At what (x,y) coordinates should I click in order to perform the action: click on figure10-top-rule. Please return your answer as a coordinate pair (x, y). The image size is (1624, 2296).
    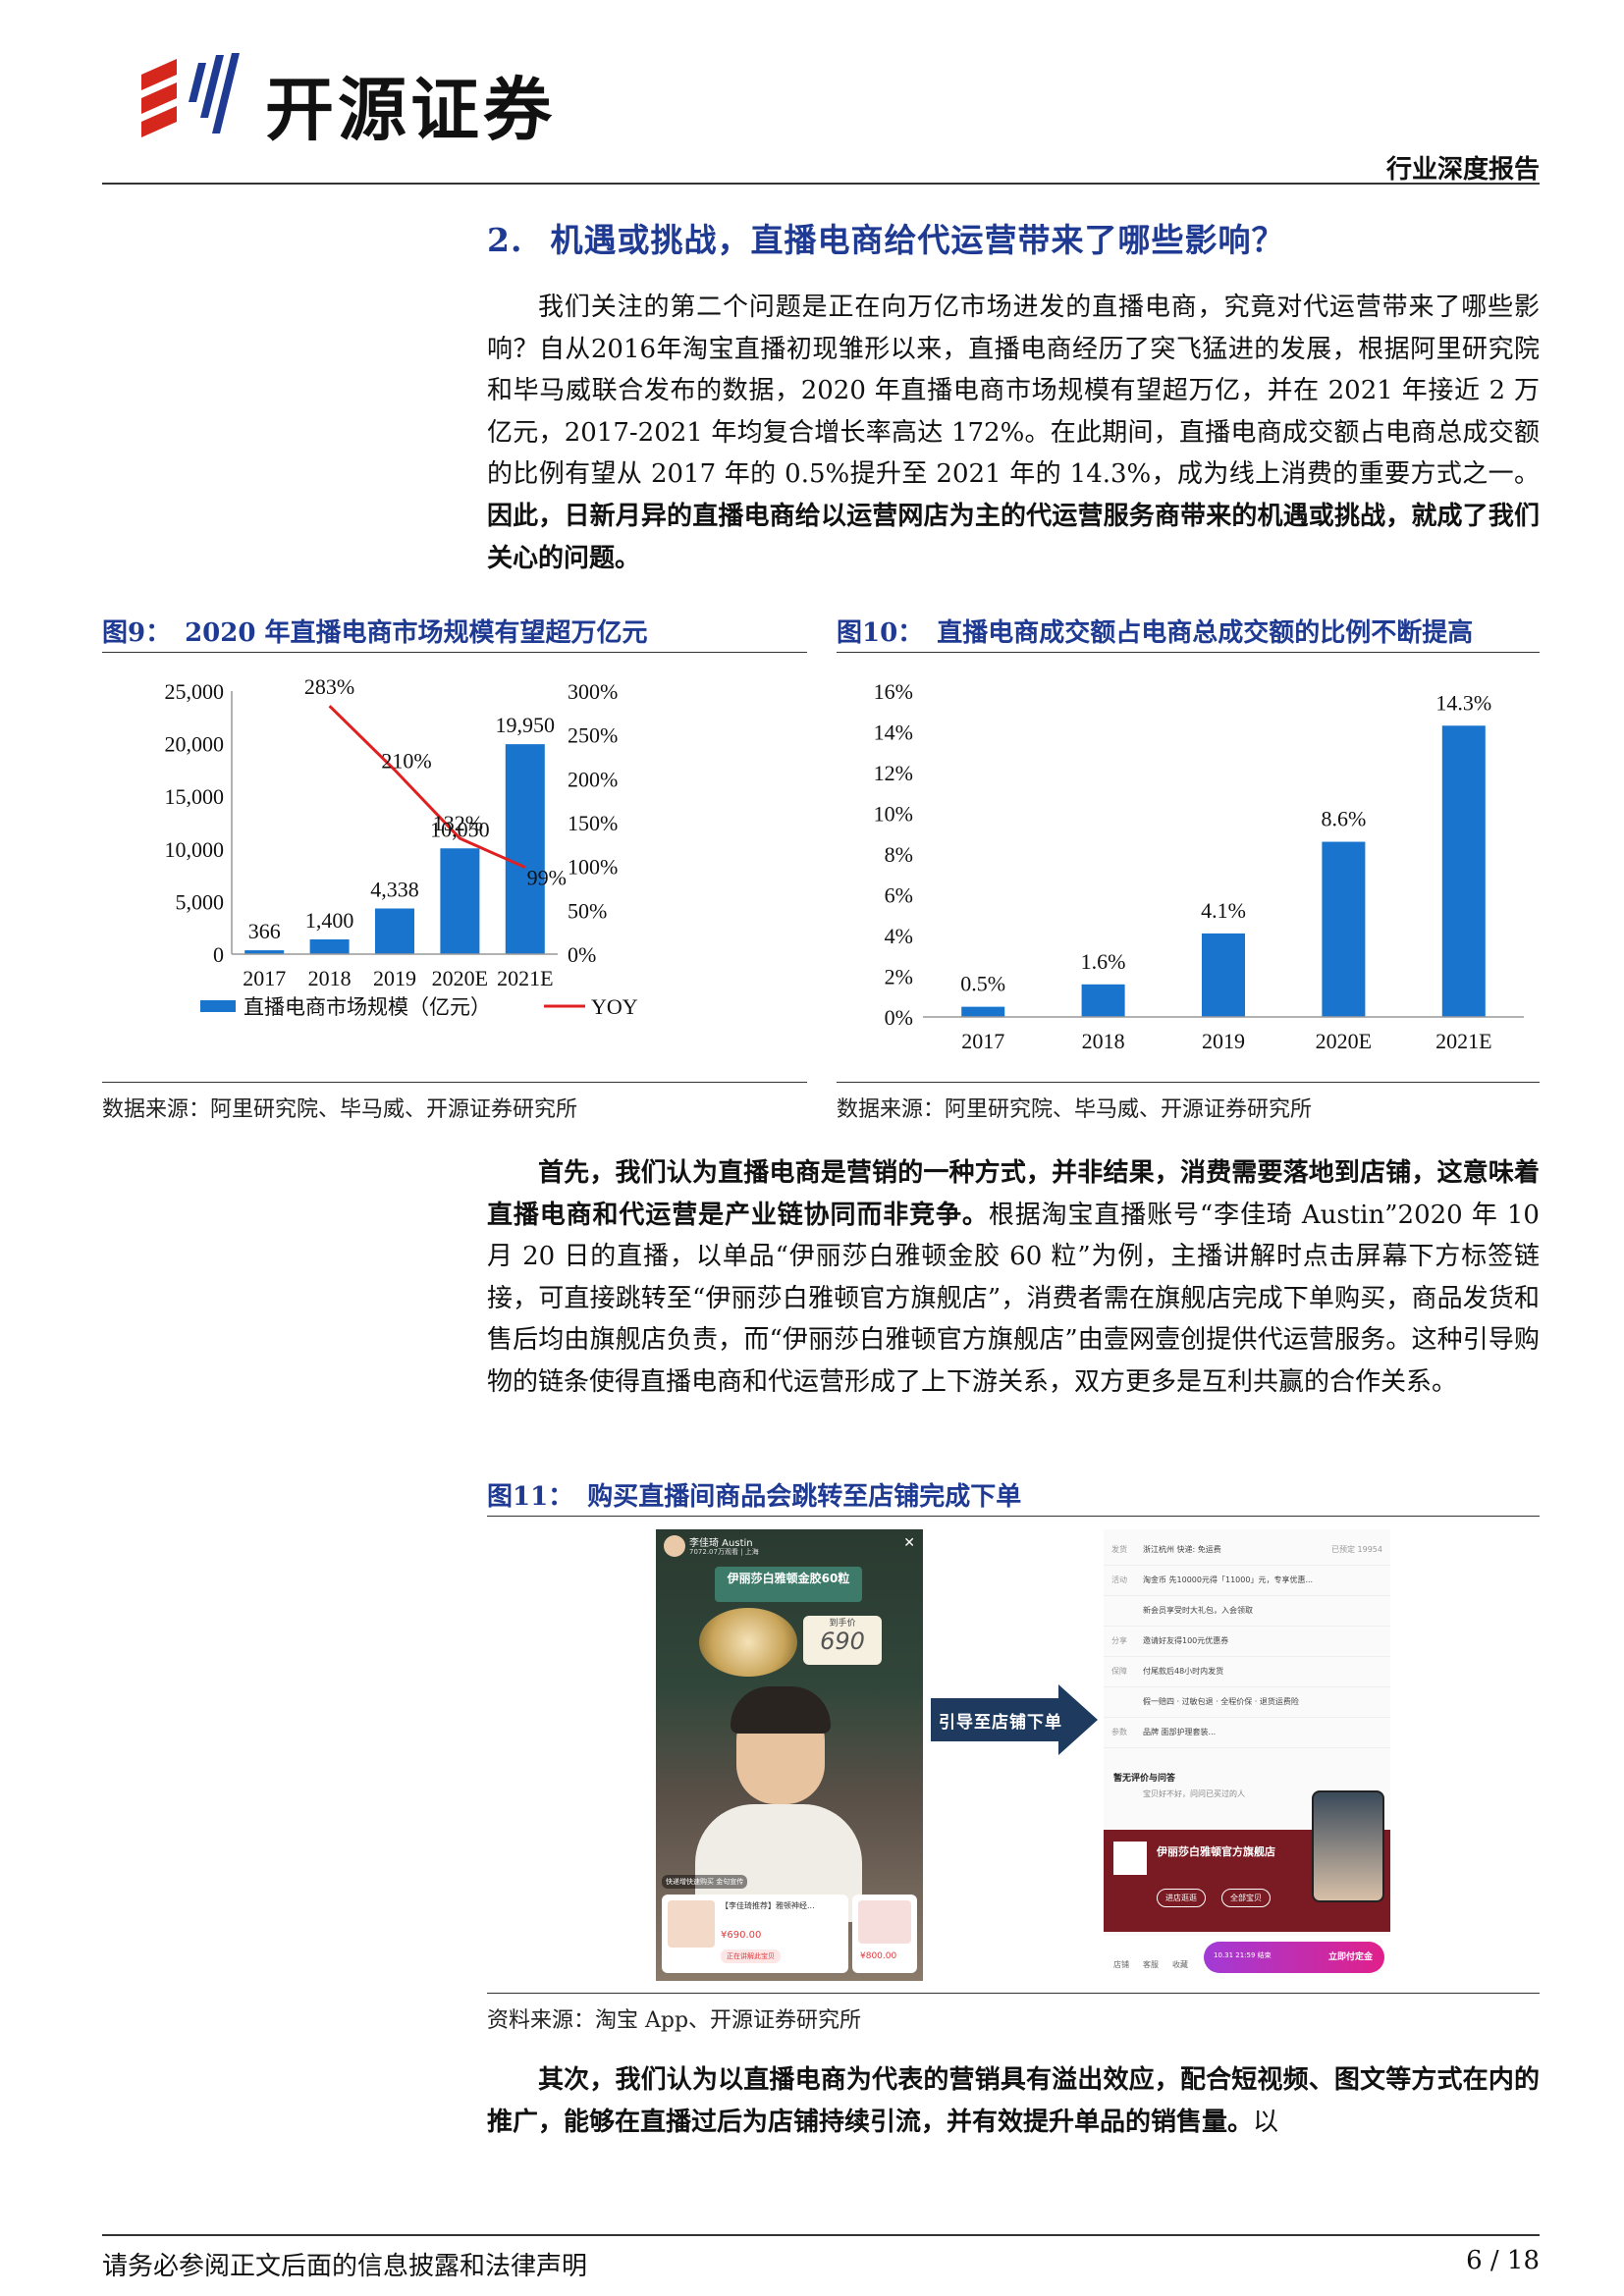
    Looking at the image, I should click on (1188, 652).